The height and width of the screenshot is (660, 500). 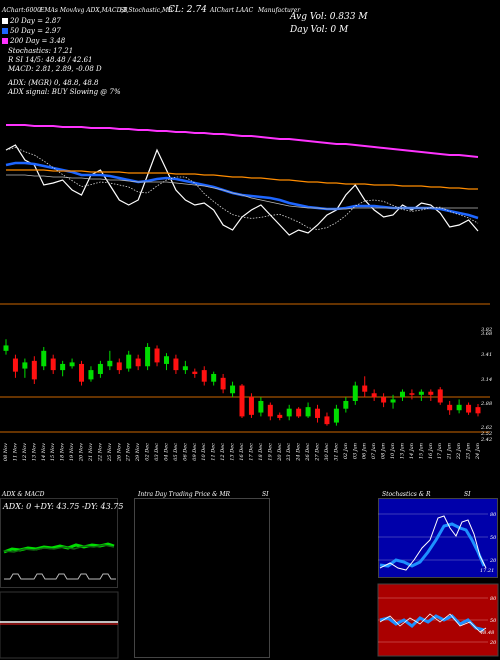 What do you see at coordinates (421, 451) in the screenshot?
I see `date-tick-label: 15 Jan` at bounding box center [421, 451].